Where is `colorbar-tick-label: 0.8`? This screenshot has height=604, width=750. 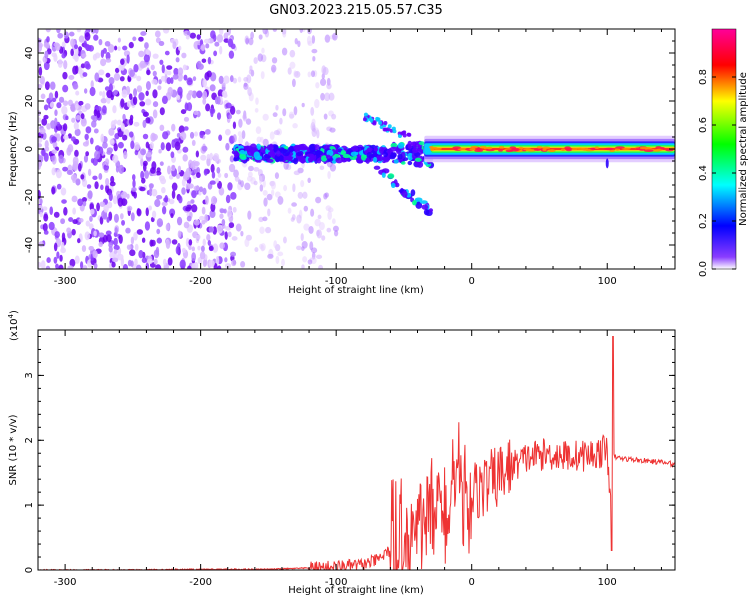
colorbar-tick-label: 0.8 is located at coordinates (703, 77).